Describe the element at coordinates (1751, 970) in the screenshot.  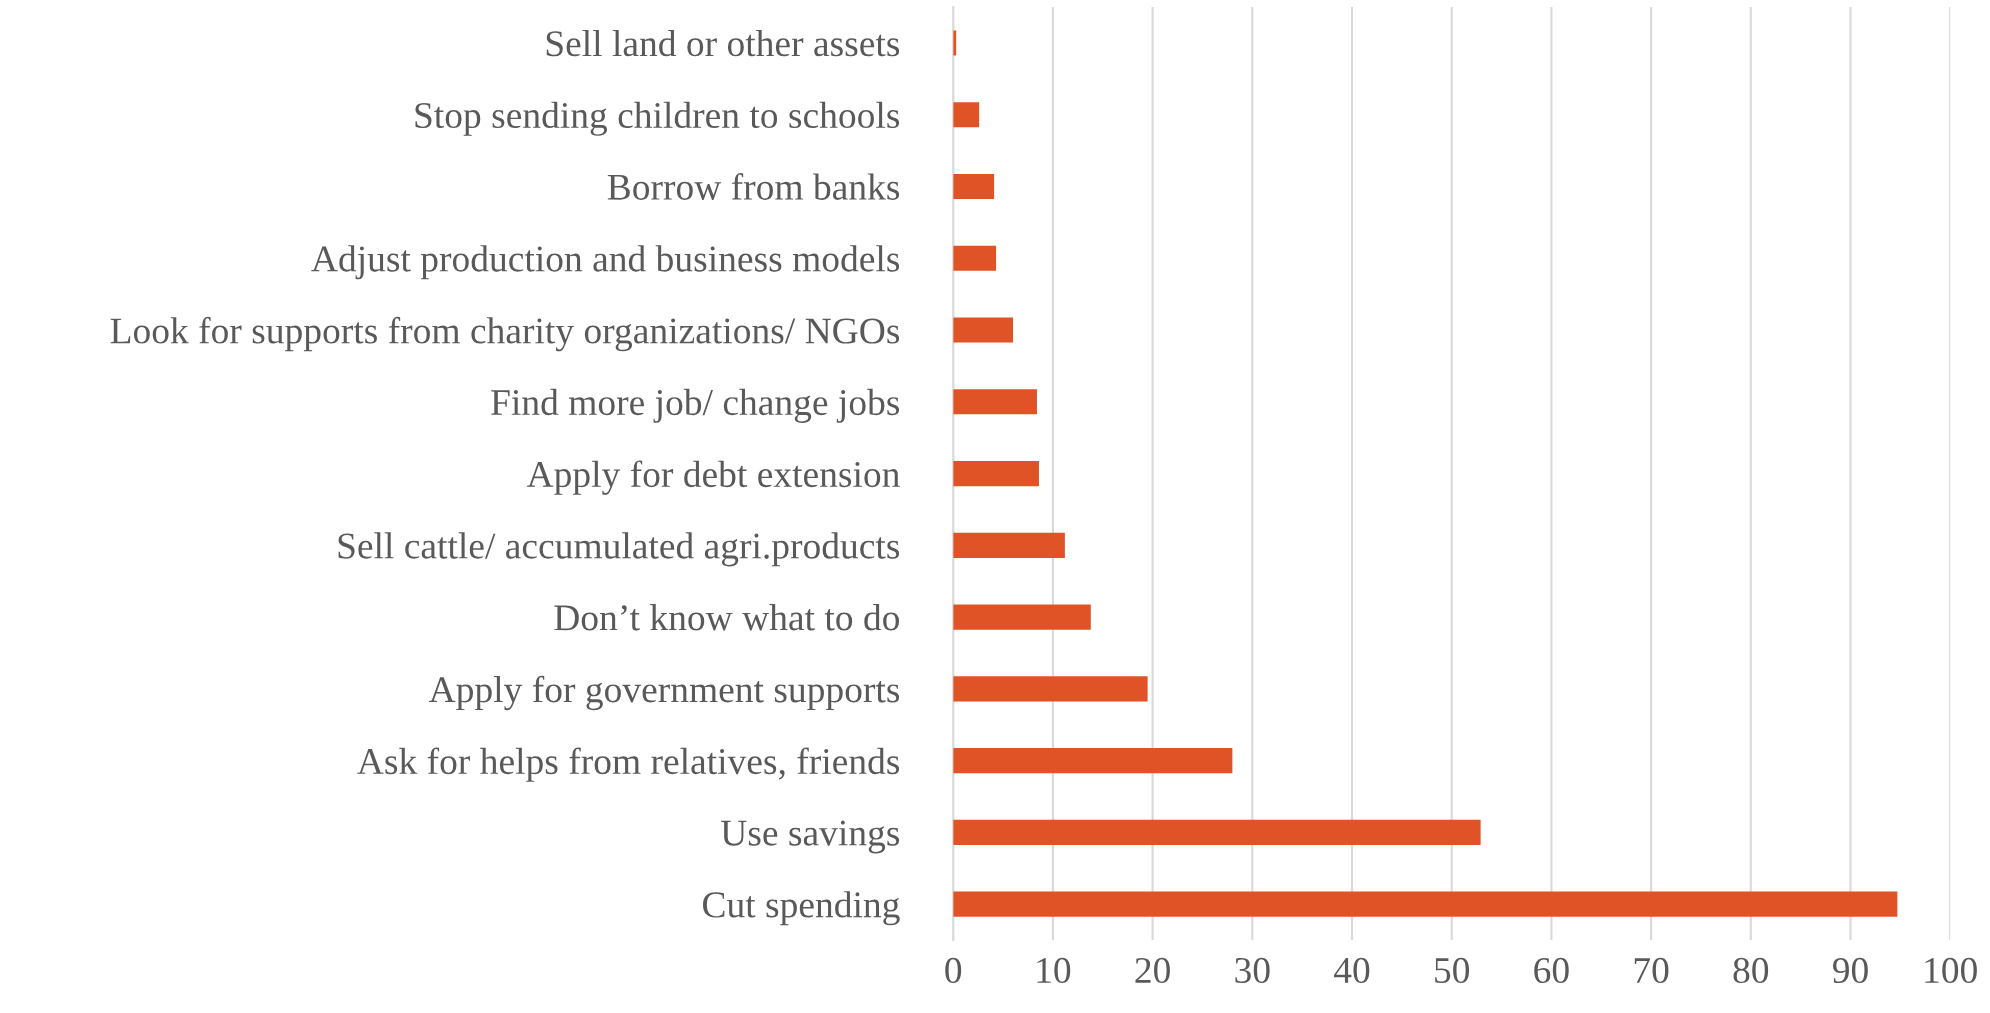
I see `x-tick-label: 80` at that location.